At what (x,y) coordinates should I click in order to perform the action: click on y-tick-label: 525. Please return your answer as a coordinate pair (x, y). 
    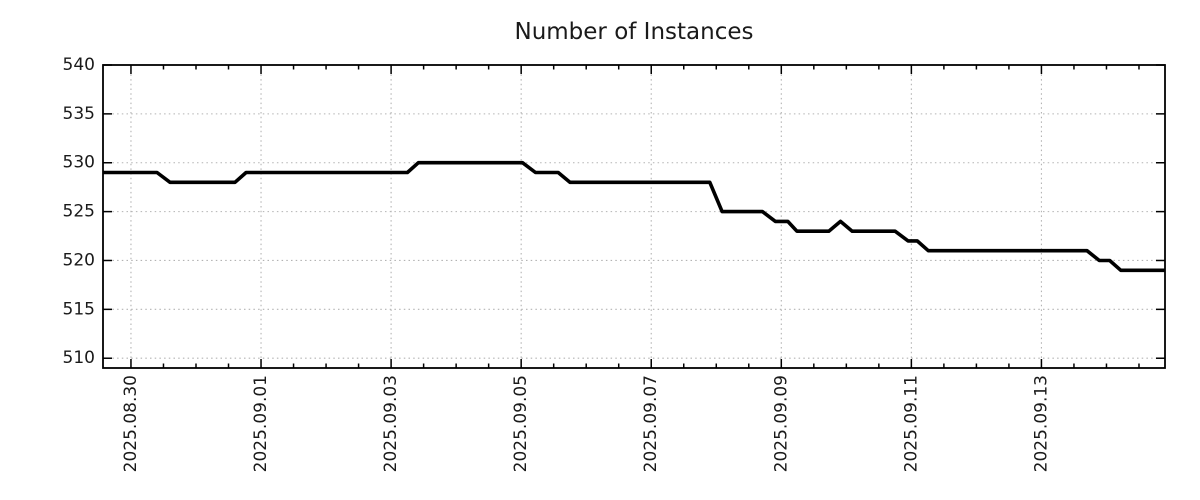
    Looking at the image, I should click on (79, 212).